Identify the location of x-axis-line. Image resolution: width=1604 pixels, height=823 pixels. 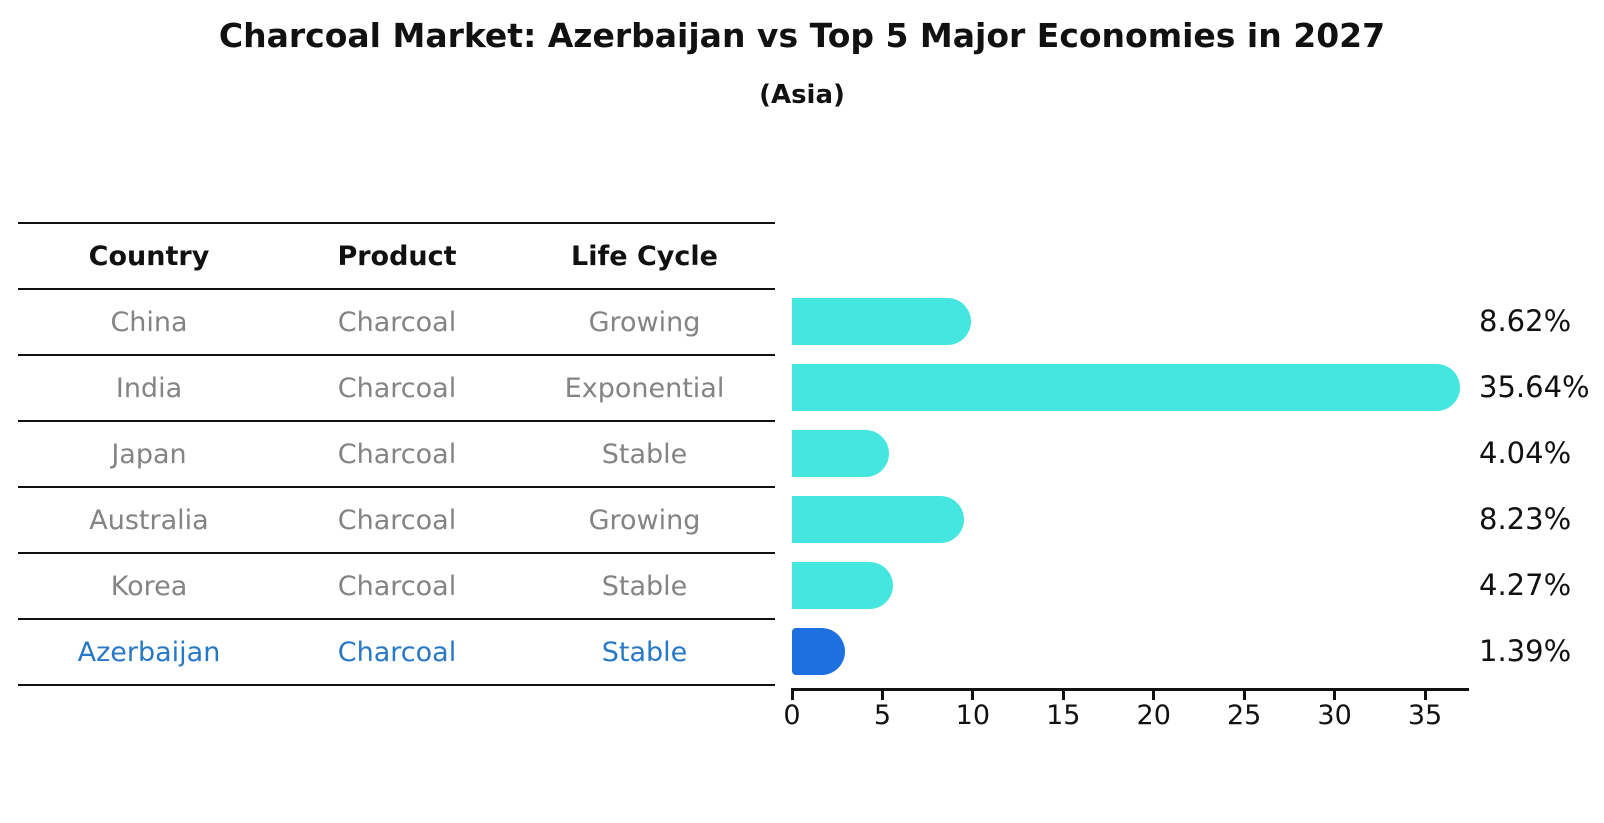
(1130, 689).